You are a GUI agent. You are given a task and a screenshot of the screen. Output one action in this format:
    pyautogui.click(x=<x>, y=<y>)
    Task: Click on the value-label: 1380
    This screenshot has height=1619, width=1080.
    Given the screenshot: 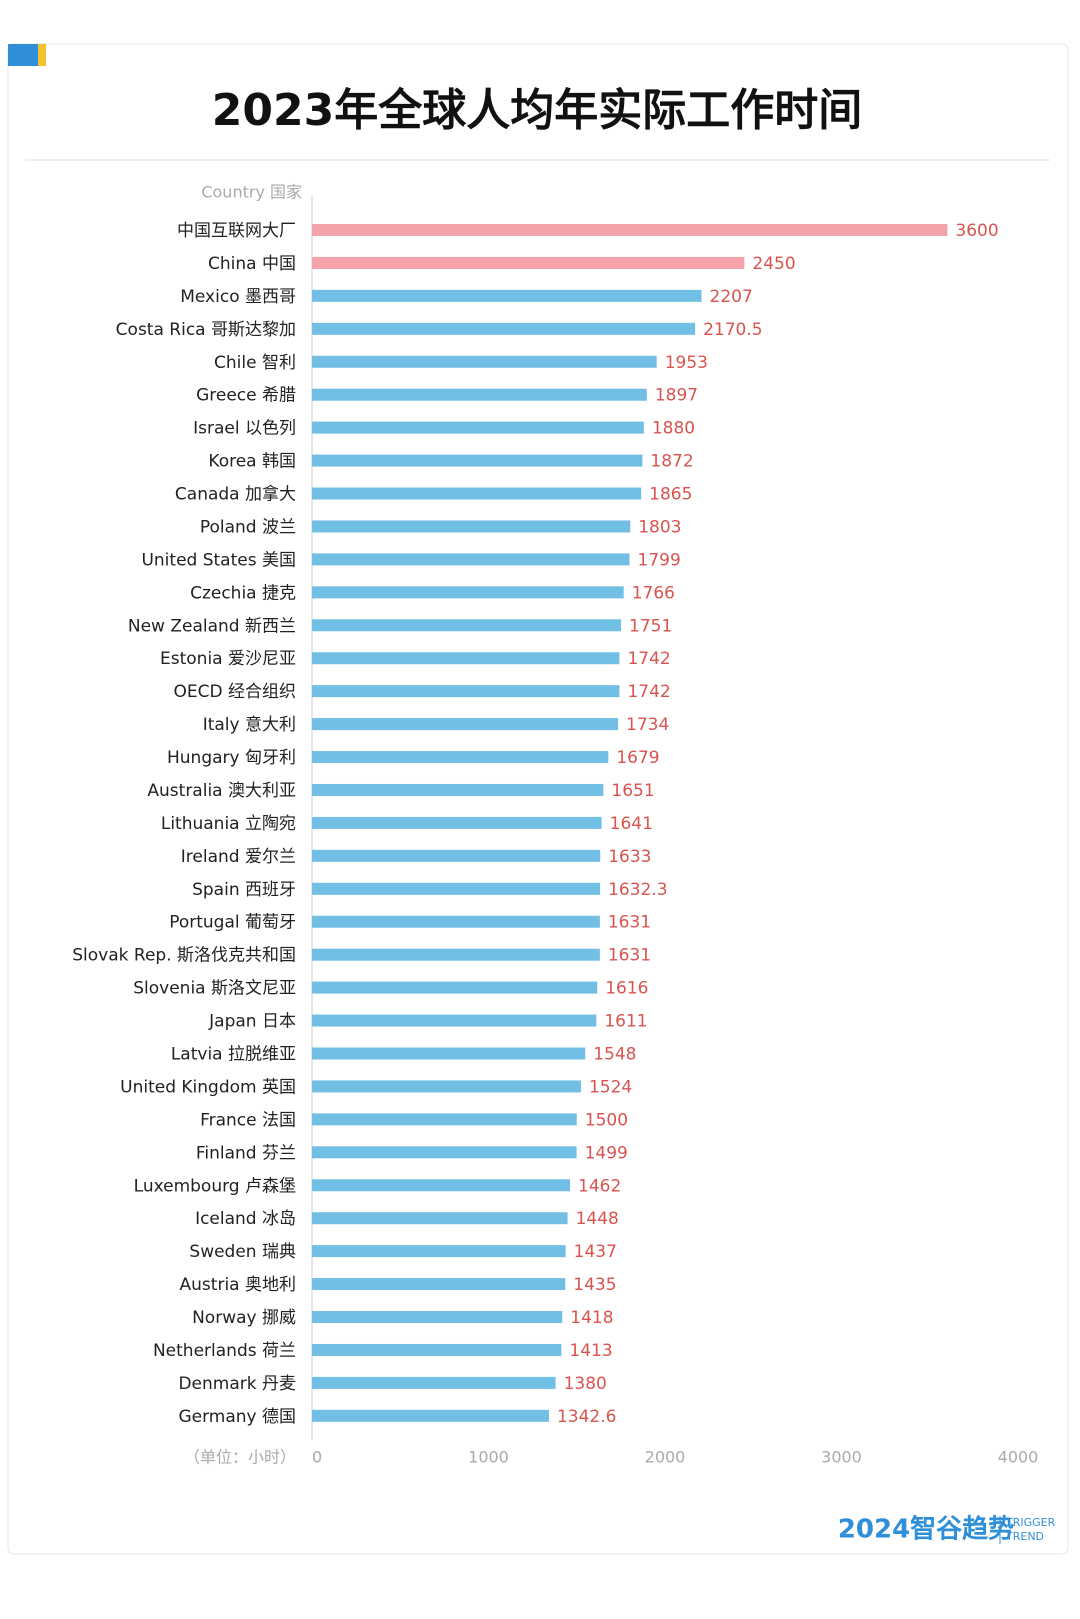 What is the action you would take?
    pyautogui.click(x=585, y=1384)
    